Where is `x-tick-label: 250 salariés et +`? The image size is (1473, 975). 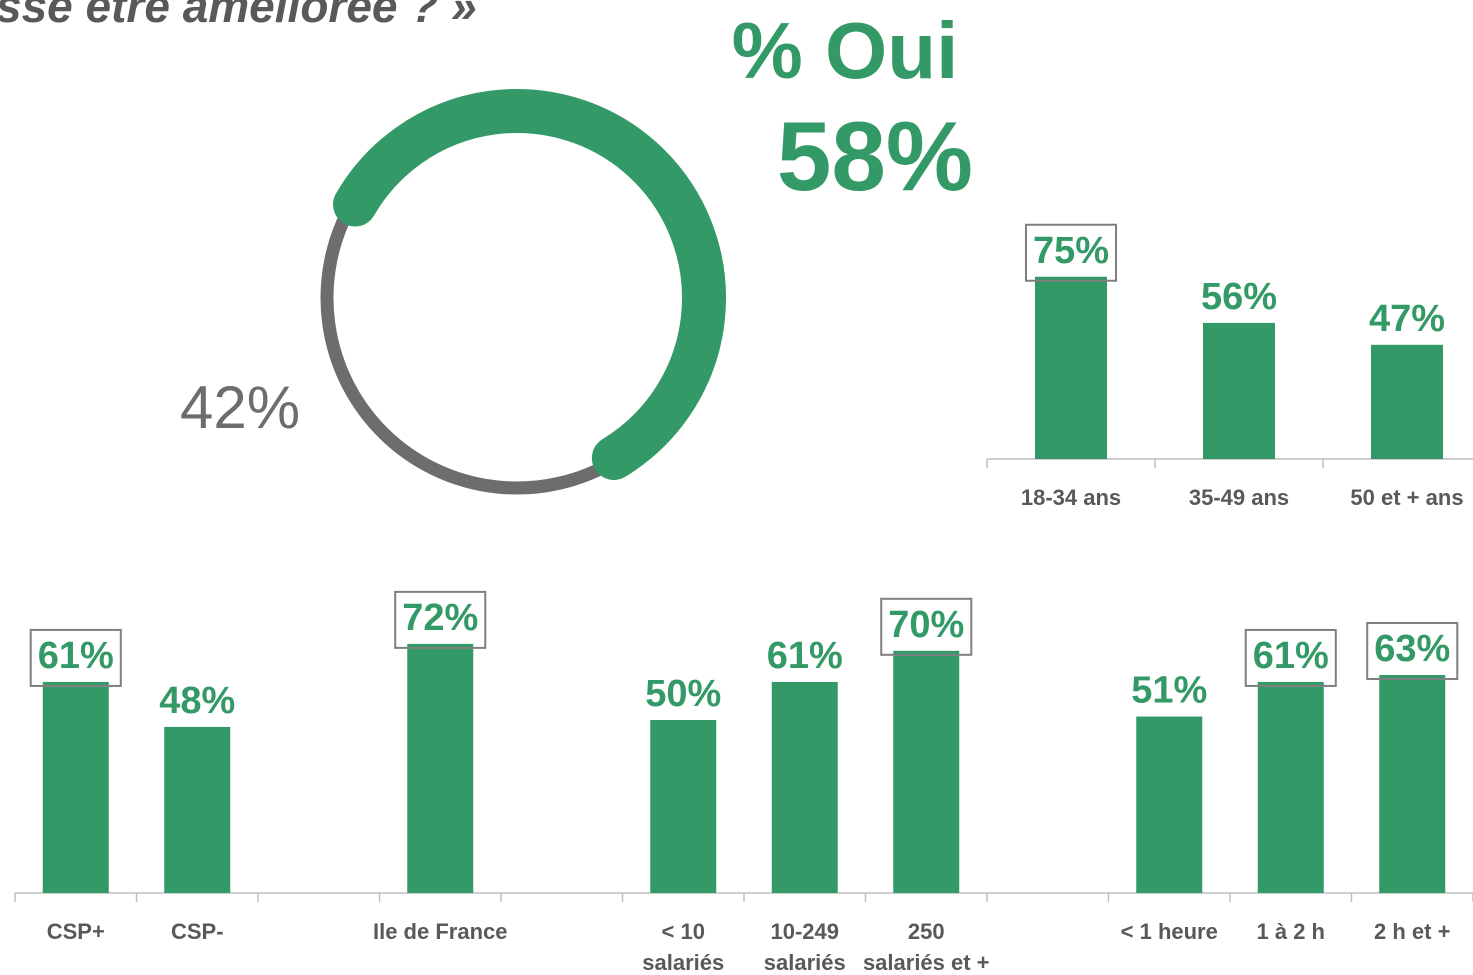 x-tick-label: 250 salariés et + is located at coordinates (926, 947).